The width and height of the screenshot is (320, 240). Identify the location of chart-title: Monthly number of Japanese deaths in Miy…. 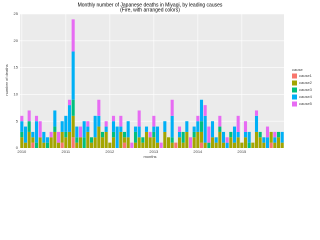
(150, 5).